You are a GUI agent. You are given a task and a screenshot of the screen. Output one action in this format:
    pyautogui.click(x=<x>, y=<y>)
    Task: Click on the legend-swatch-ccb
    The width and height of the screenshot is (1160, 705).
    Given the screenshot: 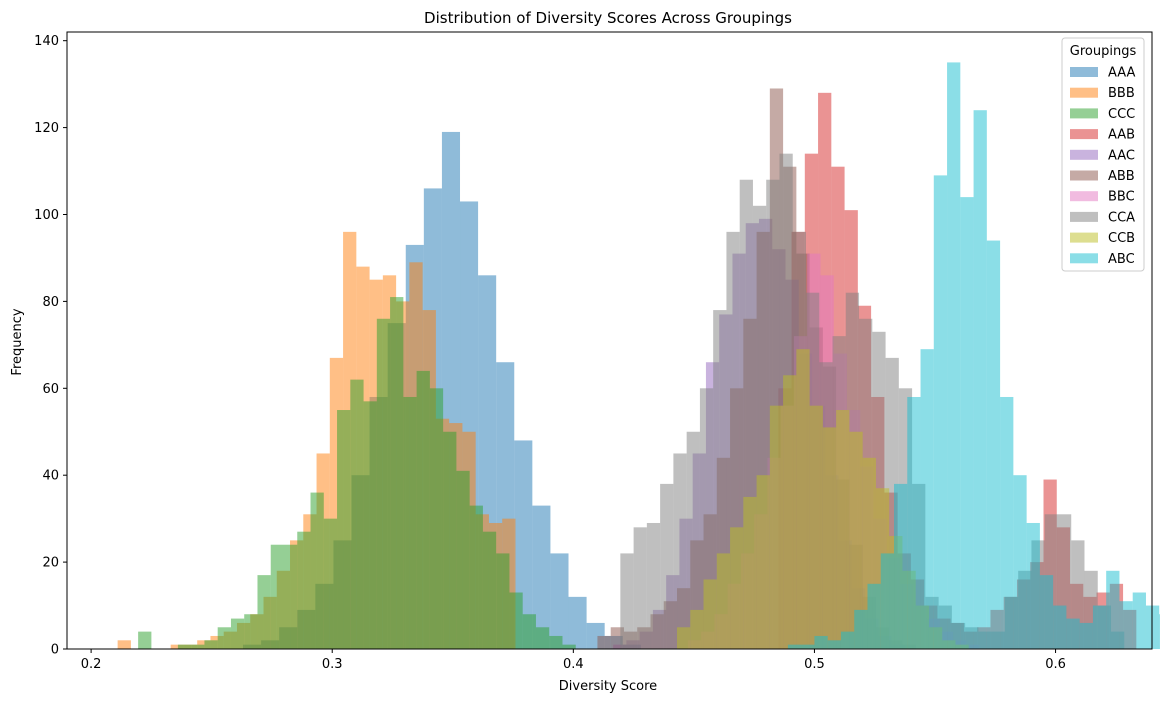 What is the action you would take?
    pyautogui.click(x=1084, y=237)
    